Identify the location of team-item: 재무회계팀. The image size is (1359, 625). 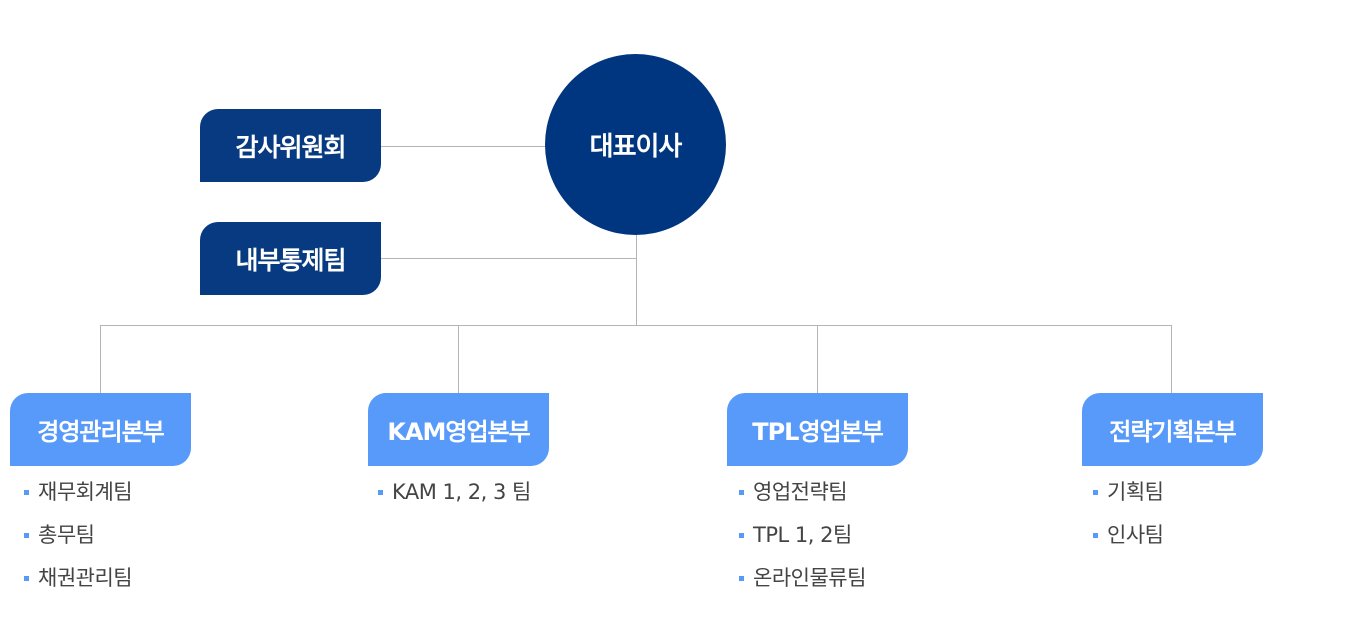
(78, 492).